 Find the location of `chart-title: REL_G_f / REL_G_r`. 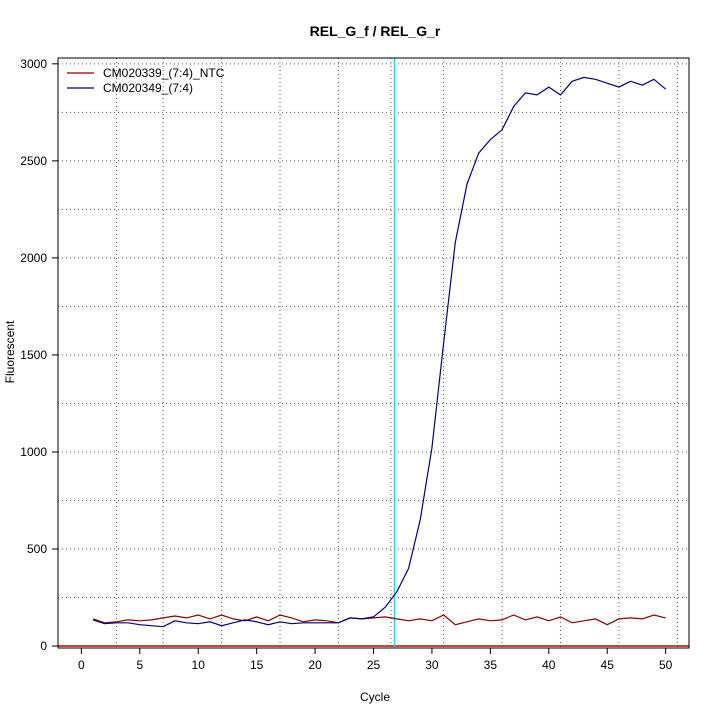

chart-title: REL_G_f / REL_G_r is located at coordinates (375, 31).